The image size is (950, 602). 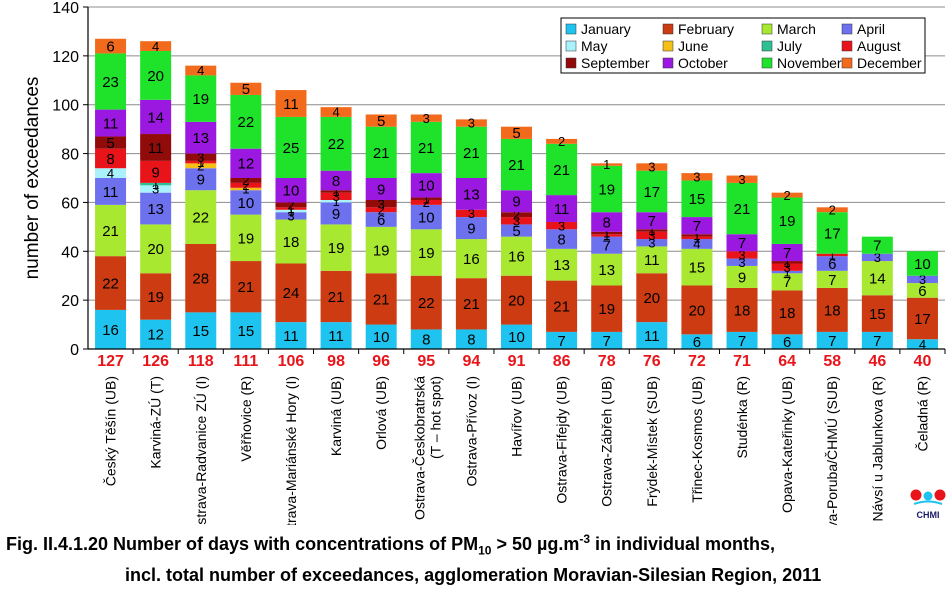 I want to click on segment-value-label: 13, so click(x=200, y=138).